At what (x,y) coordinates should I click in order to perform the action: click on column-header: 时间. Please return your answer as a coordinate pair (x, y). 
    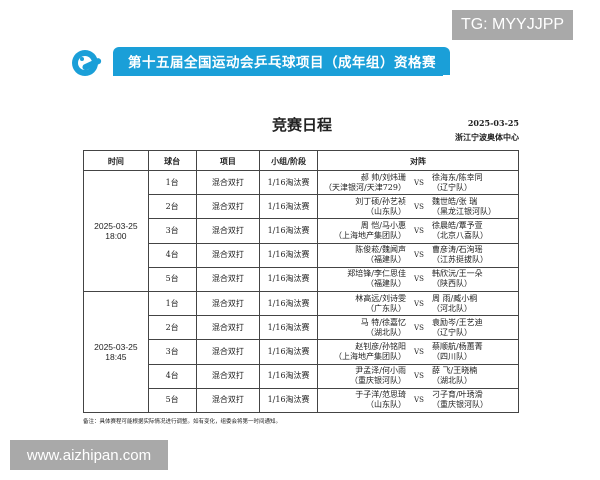
    Looking at the image, I should click on (116, 160).